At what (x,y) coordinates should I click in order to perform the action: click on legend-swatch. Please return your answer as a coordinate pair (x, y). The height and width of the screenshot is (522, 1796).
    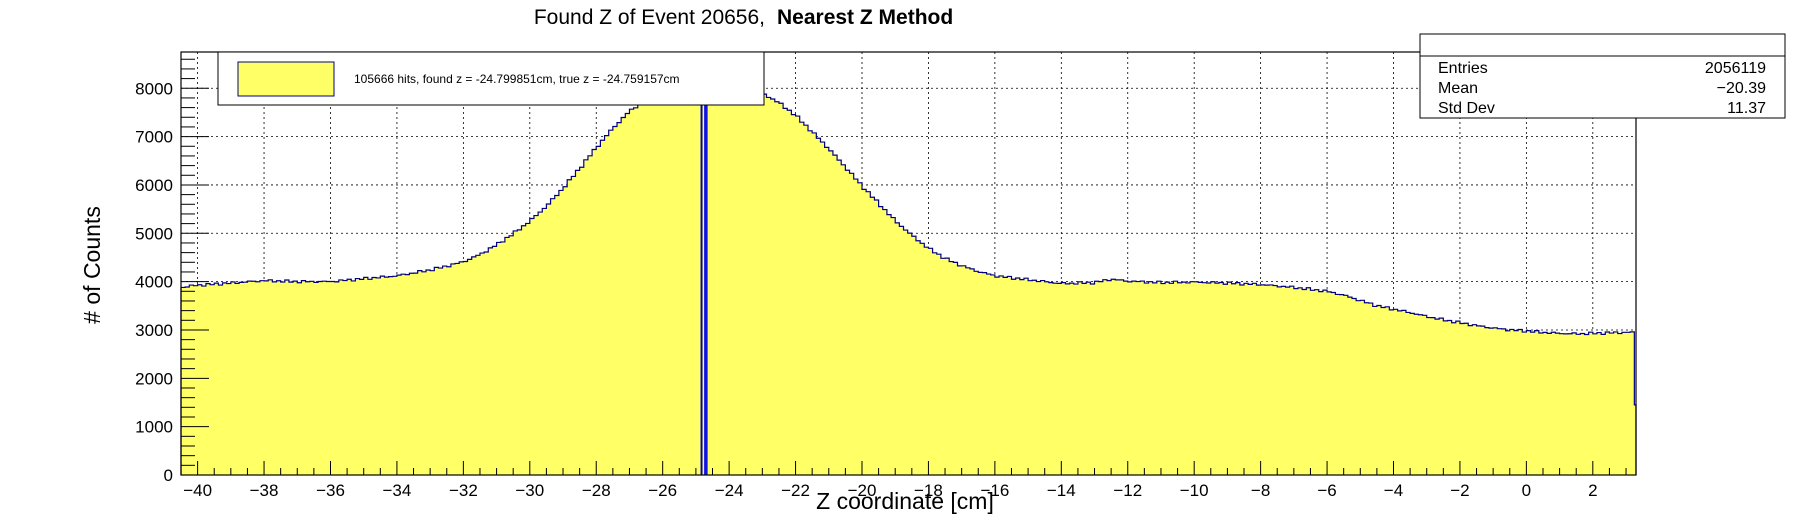
    Looking at the image, I should click on (286, 79).